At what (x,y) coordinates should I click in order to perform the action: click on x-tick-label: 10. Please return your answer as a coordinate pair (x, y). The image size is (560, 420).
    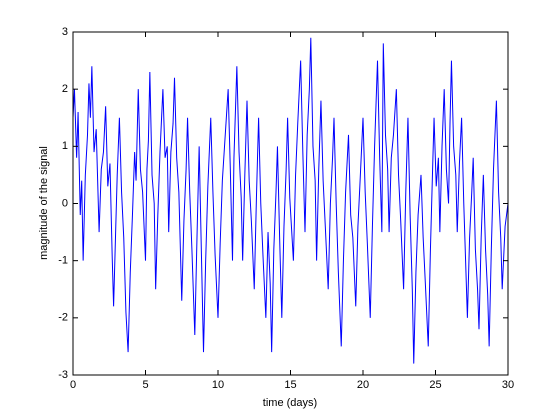
    Looking at the image, I should click on (218, 385).